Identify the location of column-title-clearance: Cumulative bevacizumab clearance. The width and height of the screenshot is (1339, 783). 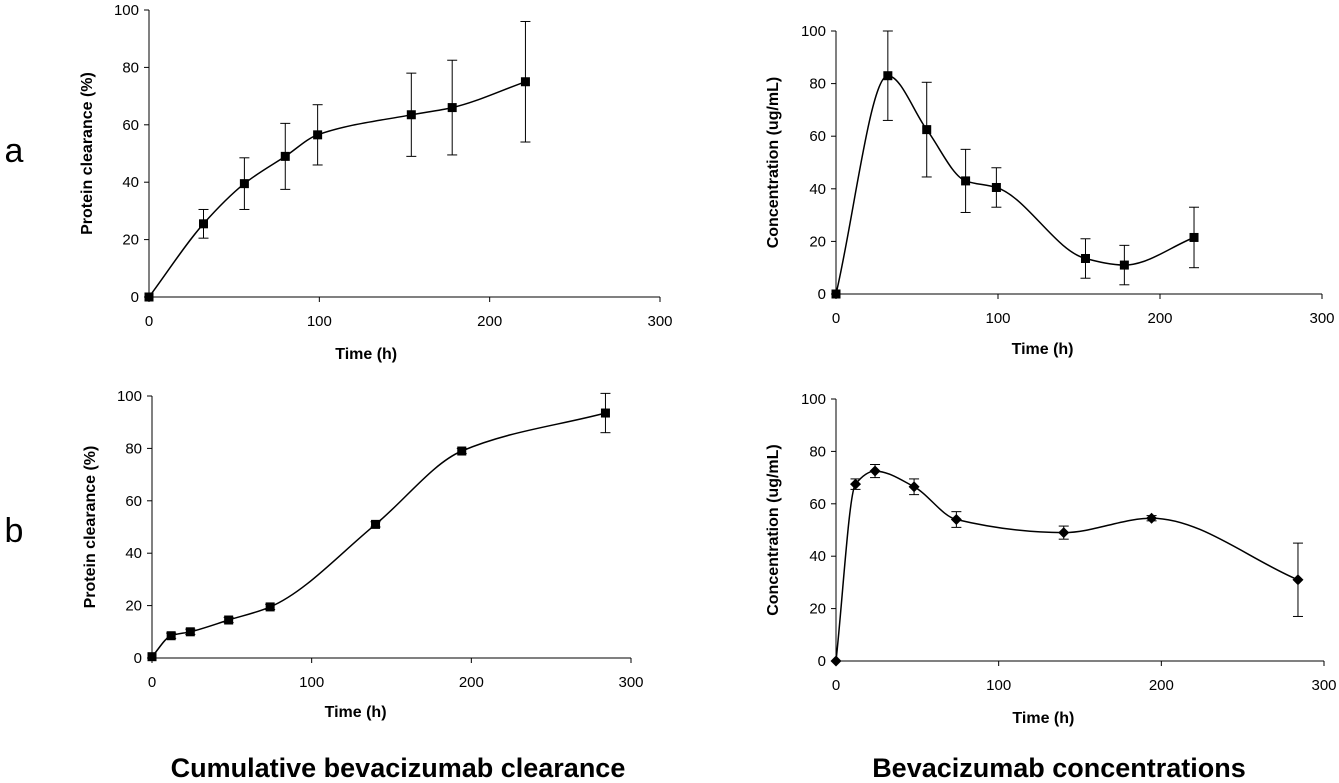
(398, 768).